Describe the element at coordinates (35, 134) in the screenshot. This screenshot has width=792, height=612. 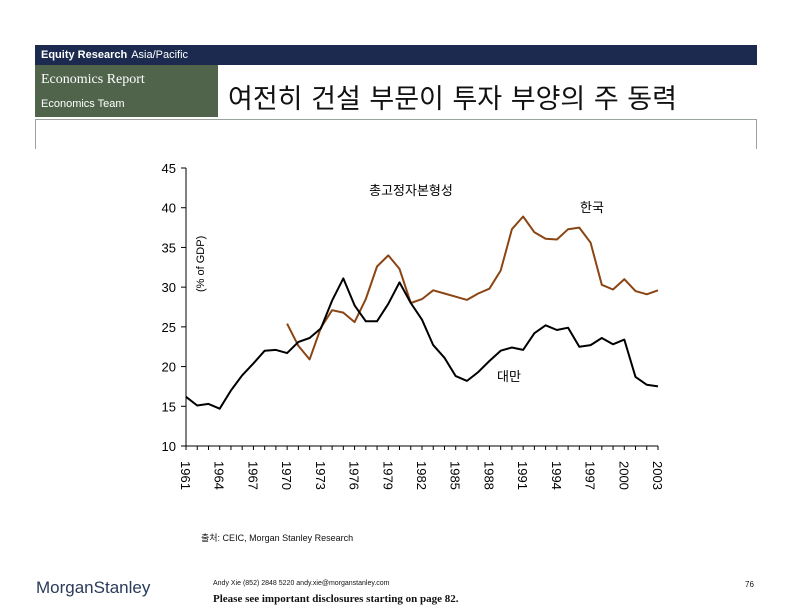
I see `left-border` at that location.